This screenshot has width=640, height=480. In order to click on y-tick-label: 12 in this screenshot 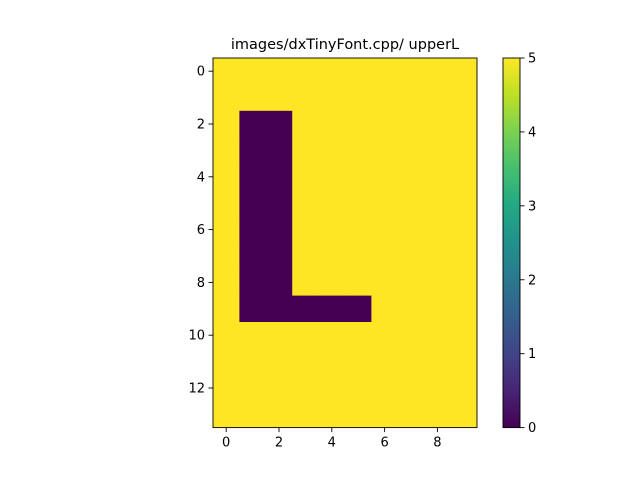, I will do `click(196, 389)`.